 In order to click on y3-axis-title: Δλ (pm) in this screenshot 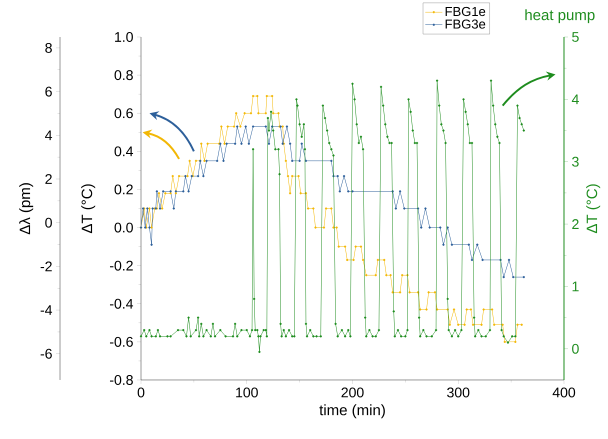, I will do `click(26, 208)`.